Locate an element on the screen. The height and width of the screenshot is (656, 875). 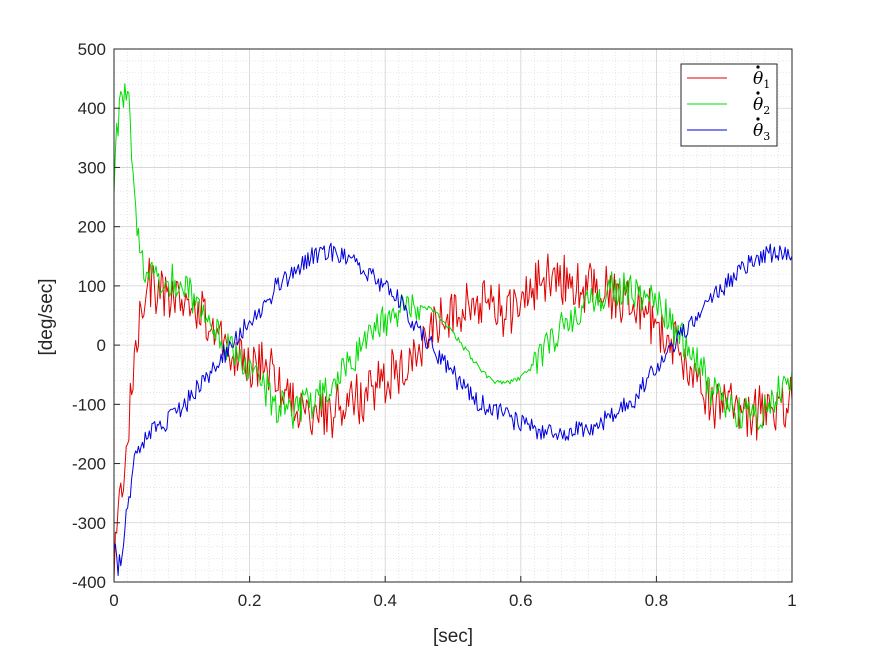
y-tick-label: 200 is located at coordinates (92, 227).